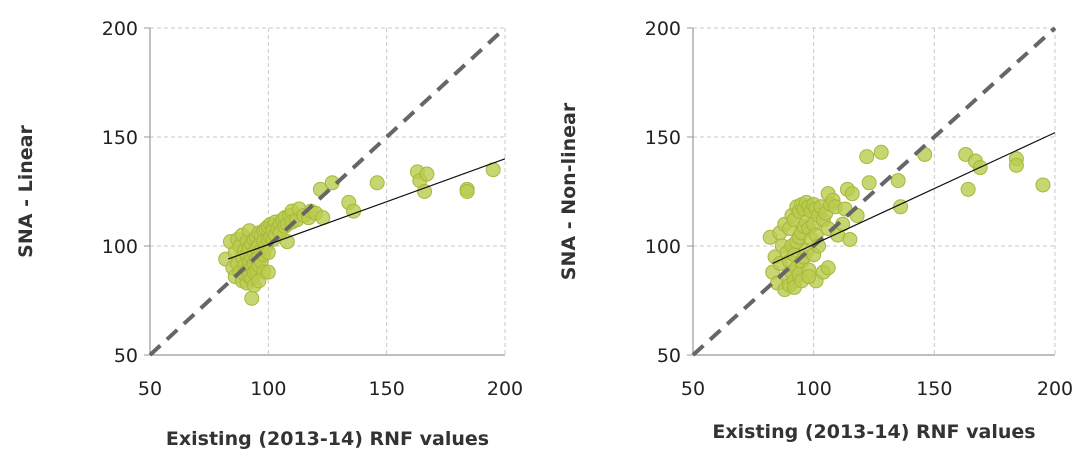 The width and height of the screenshot is (1086, 458). What do you see at coordinates (26, 191) in the screenshot?
I see `y-axis-title: SNA - Linear` at bounding box center [26, 191].